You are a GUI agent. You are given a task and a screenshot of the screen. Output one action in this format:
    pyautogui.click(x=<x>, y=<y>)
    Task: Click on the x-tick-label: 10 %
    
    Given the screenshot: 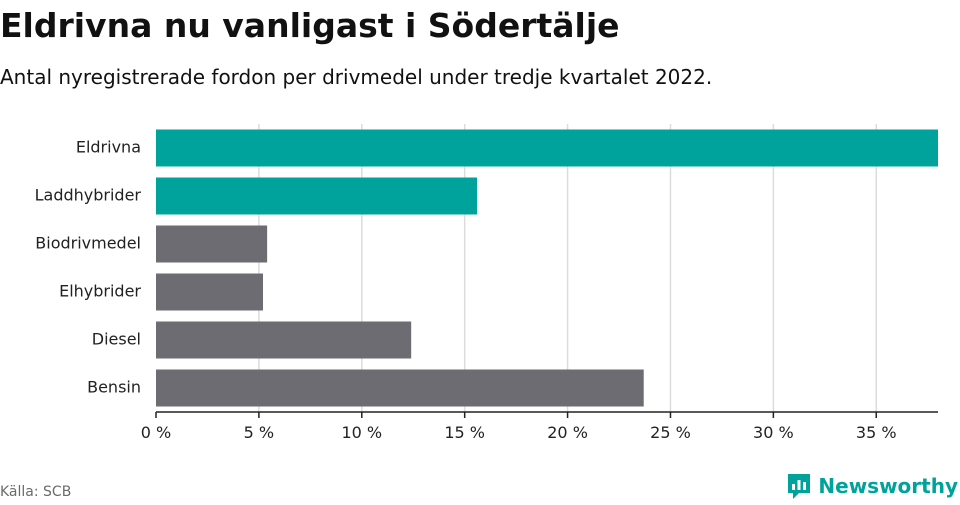 What is the action you would take?
    pyautogui.click(x=361, y=432)
    